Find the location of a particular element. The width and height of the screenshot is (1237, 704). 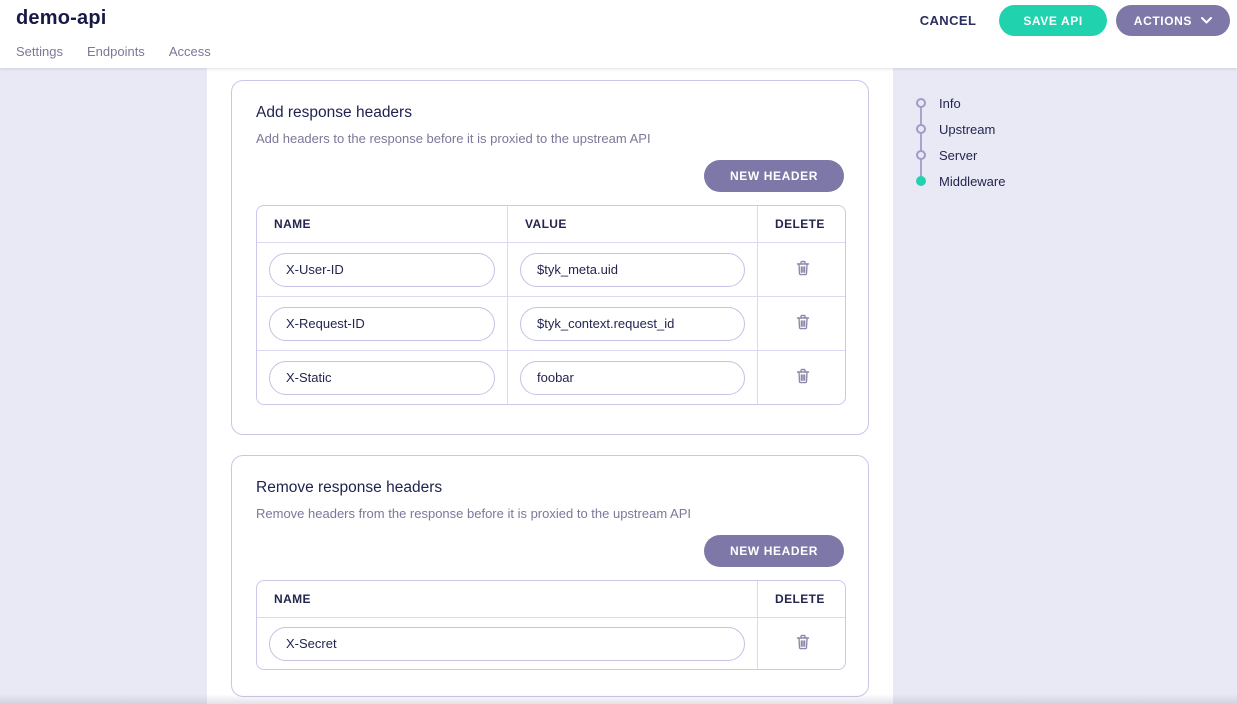

tab-bar: Settings Endpoints Access is located at coordinates (113, 51).